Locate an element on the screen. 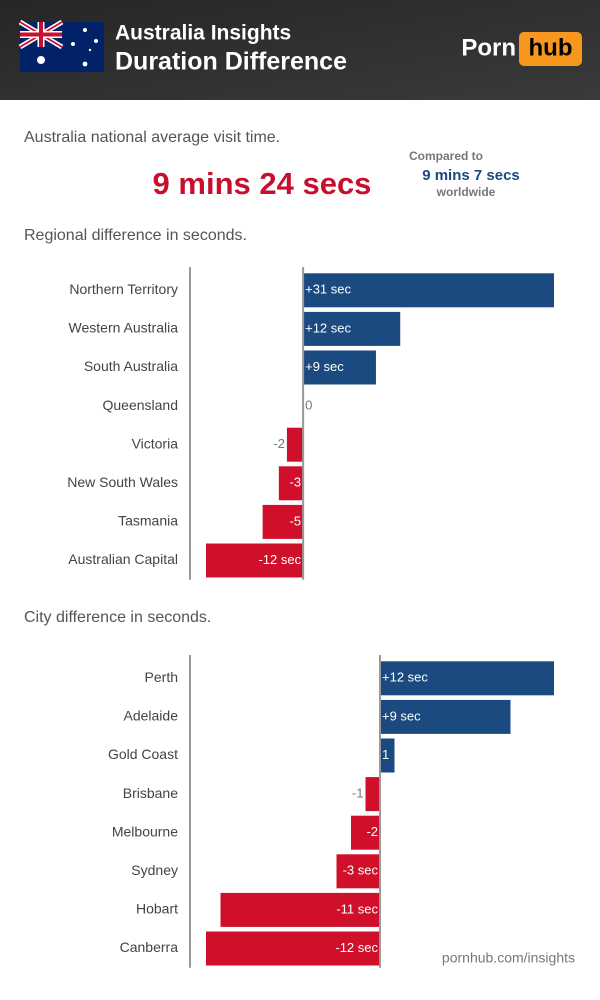 This screenshot has width=600, height=1000. category-label: South Australia is located at coordinates (131, 366).